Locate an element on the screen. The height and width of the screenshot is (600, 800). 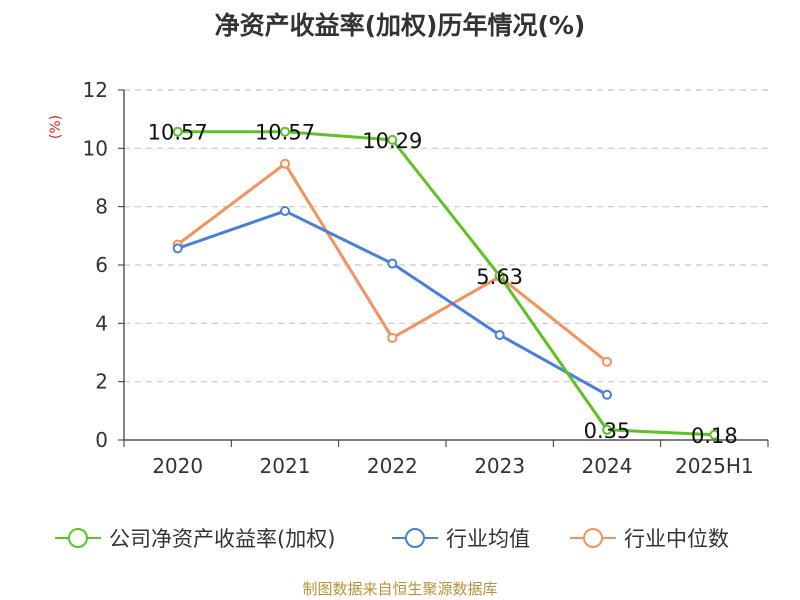
legend-marker-company-roe is located at coordinates (78, 538).